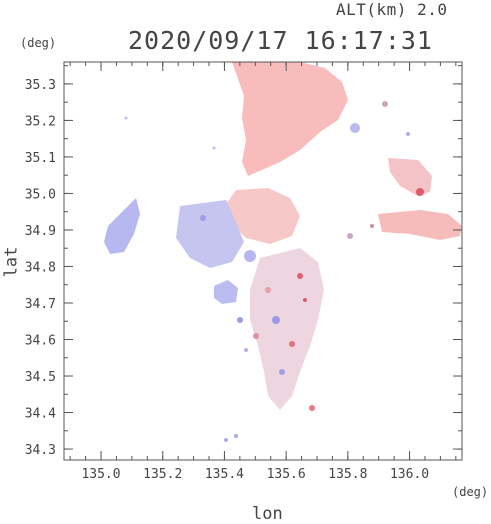  Describe the element at coordinates (263, 216) in the screenshot. I see `echo-central-region` at that location.